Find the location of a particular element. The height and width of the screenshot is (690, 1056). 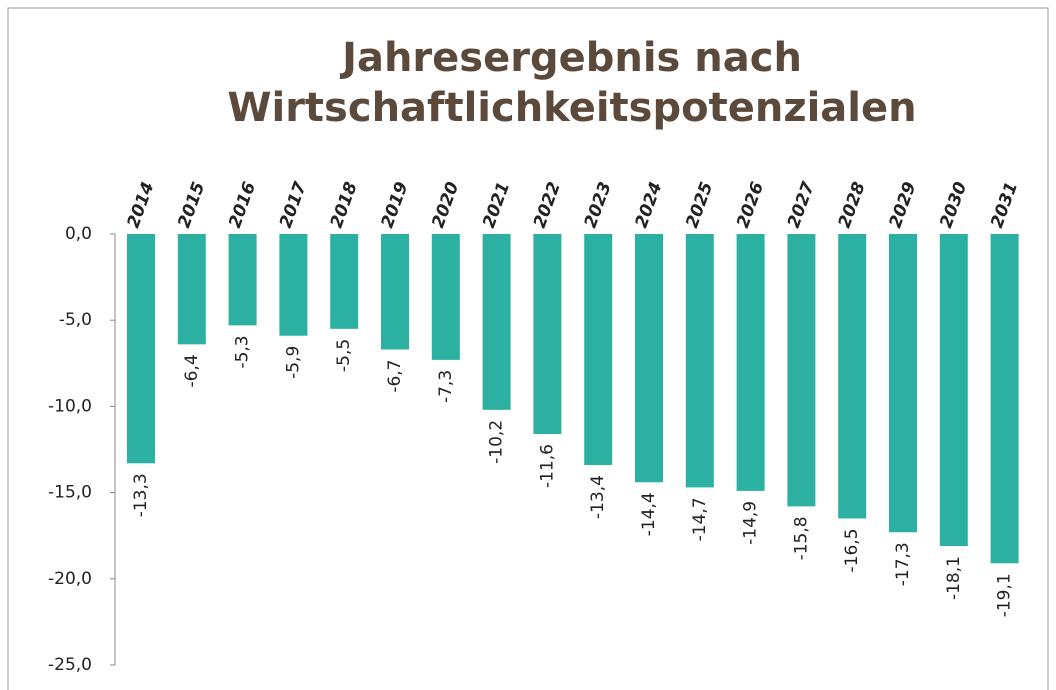

value-label: -17,3 is located at coordinates (903, 564).